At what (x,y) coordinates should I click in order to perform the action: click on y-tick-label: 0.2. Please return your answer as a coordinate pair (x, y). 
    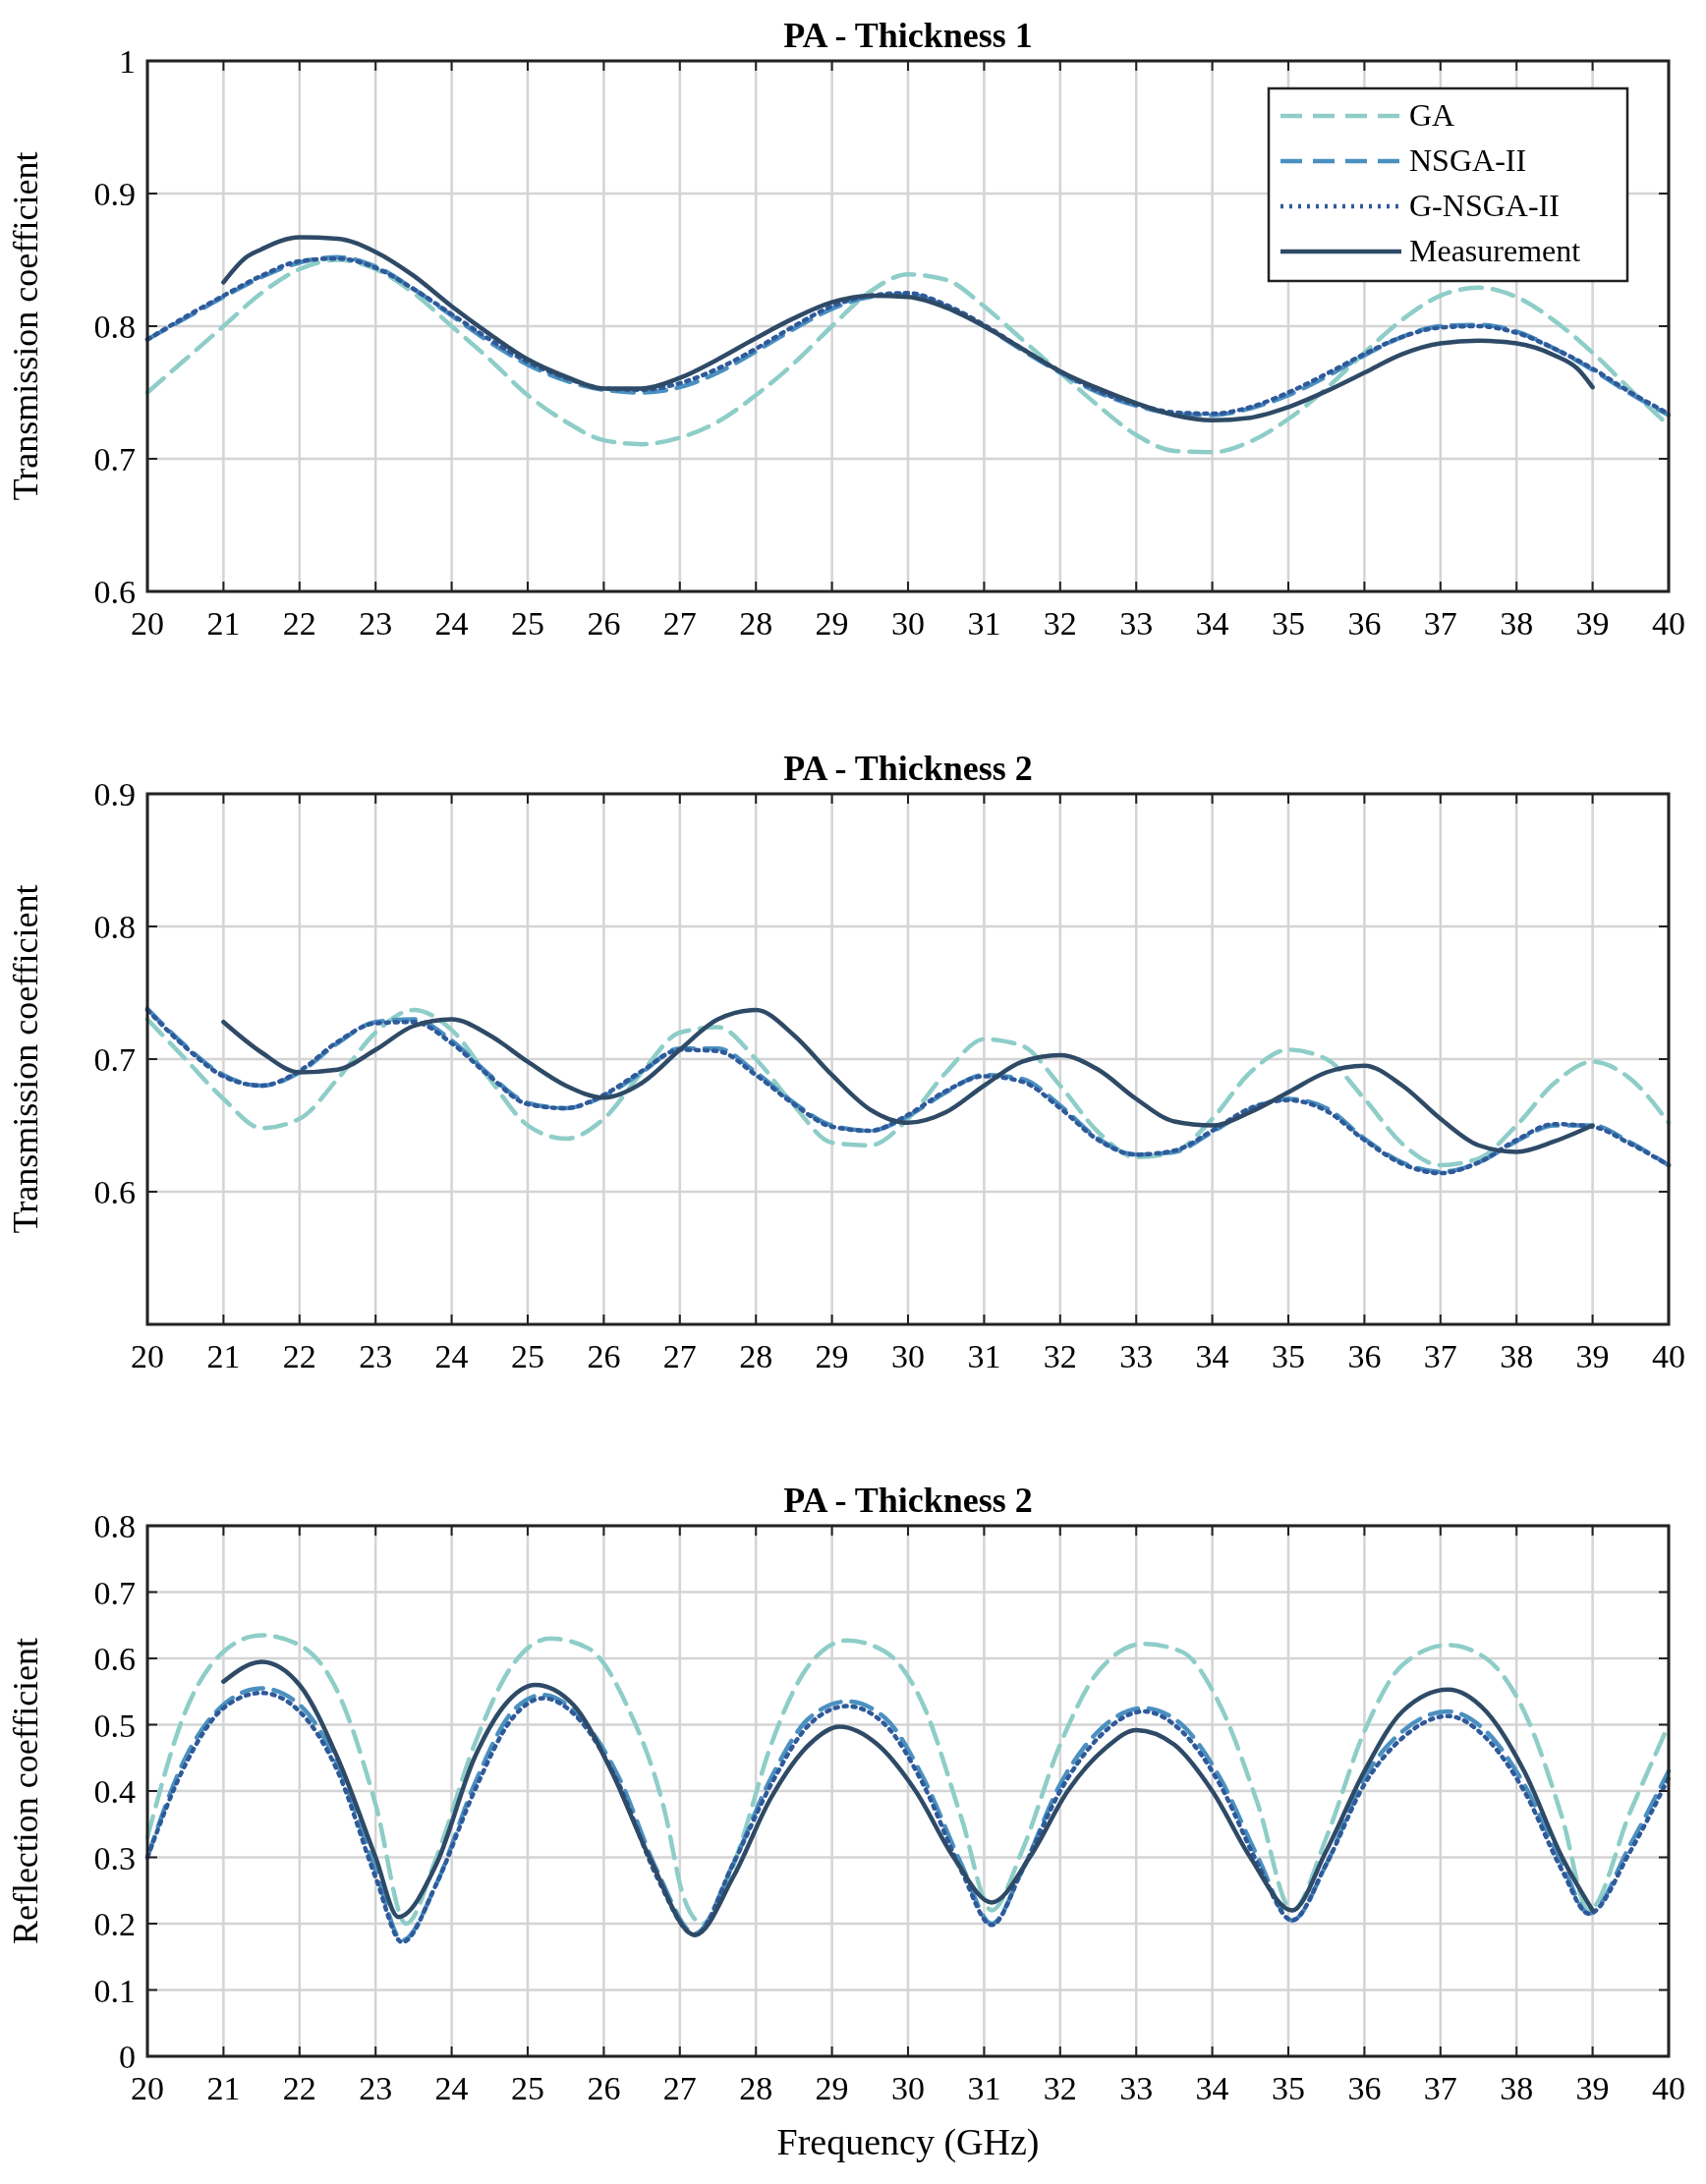
    Looking at the image, I should click on (114, 1924).